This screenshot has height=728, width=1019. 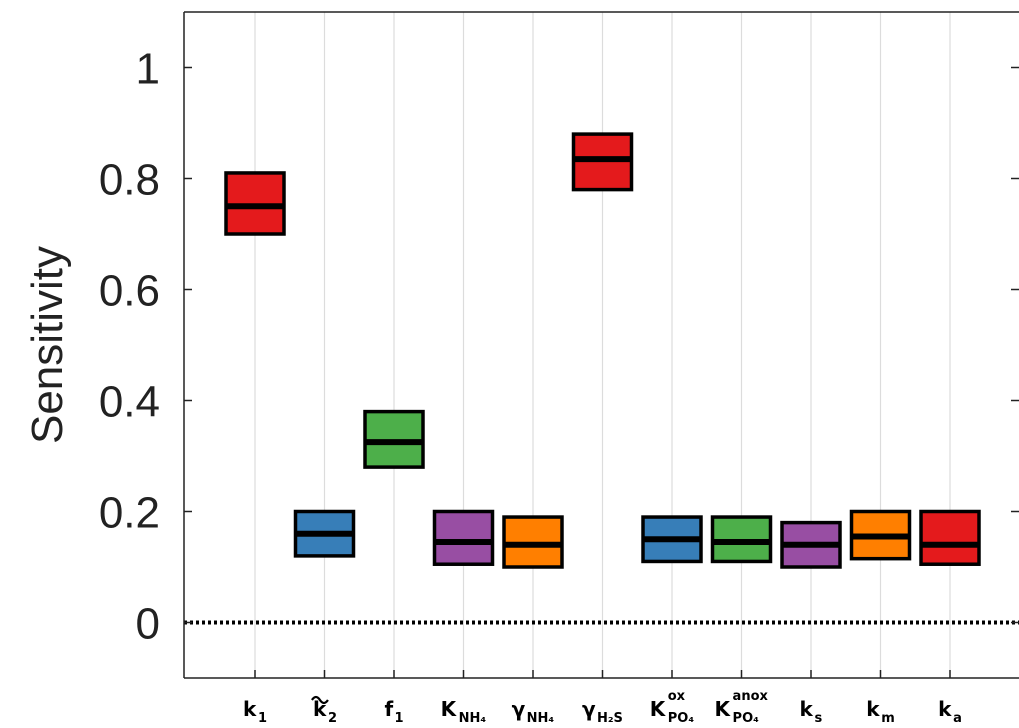 I want to click on x-tick-label-5: γ H₂S, so click(x=602, y=711).